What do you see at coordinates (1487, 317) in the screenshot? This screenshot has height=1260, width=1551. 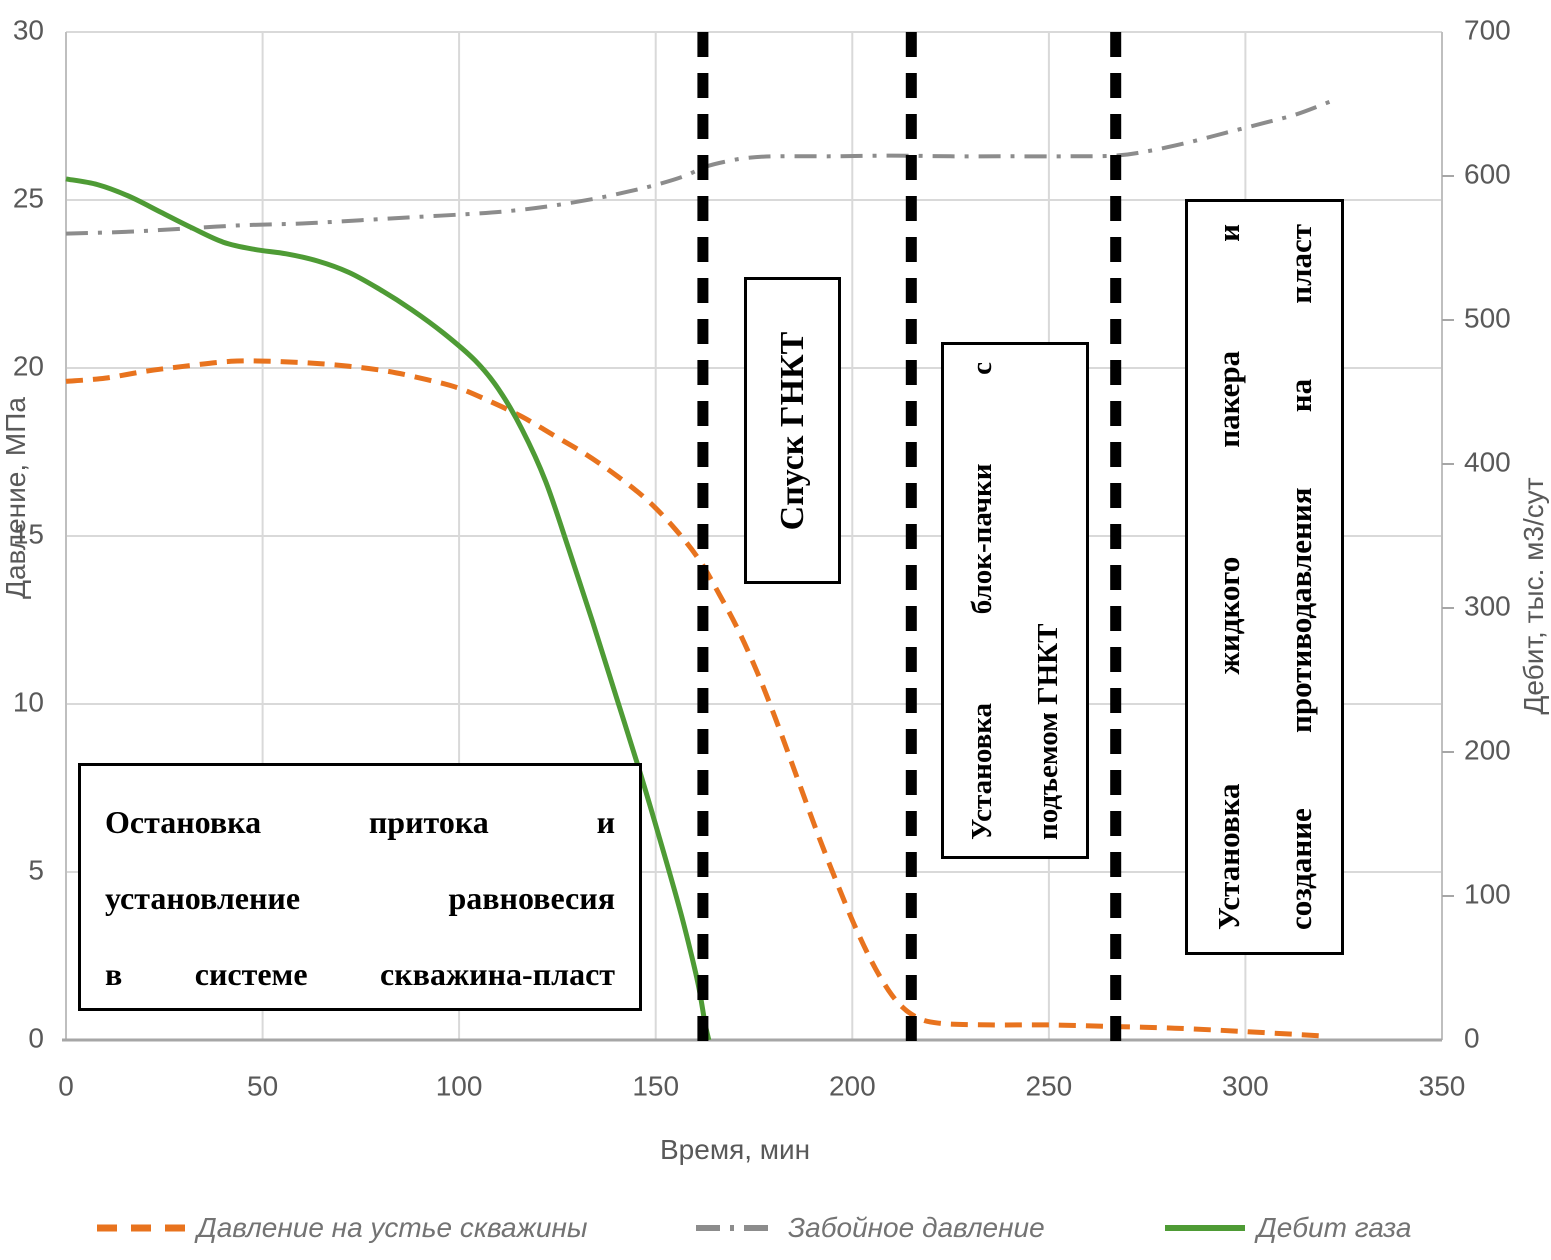 I see `y-right-tick-label: 500` at bounding box center [1487, 317].